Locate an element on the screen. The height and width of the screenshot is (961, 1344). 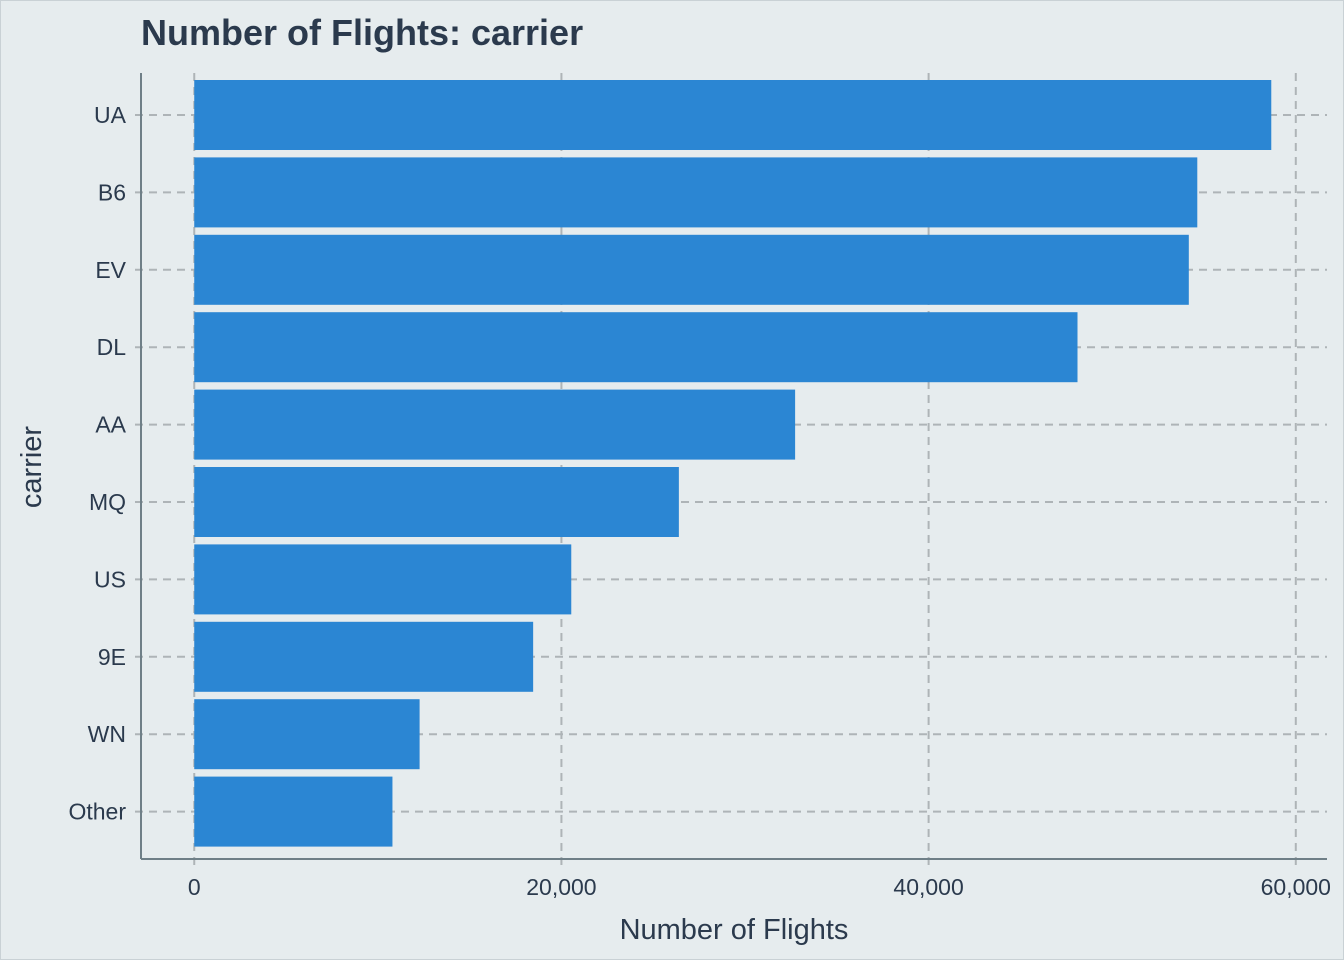
y-tick-label-dl: DL is located at coordinates (112, 347).